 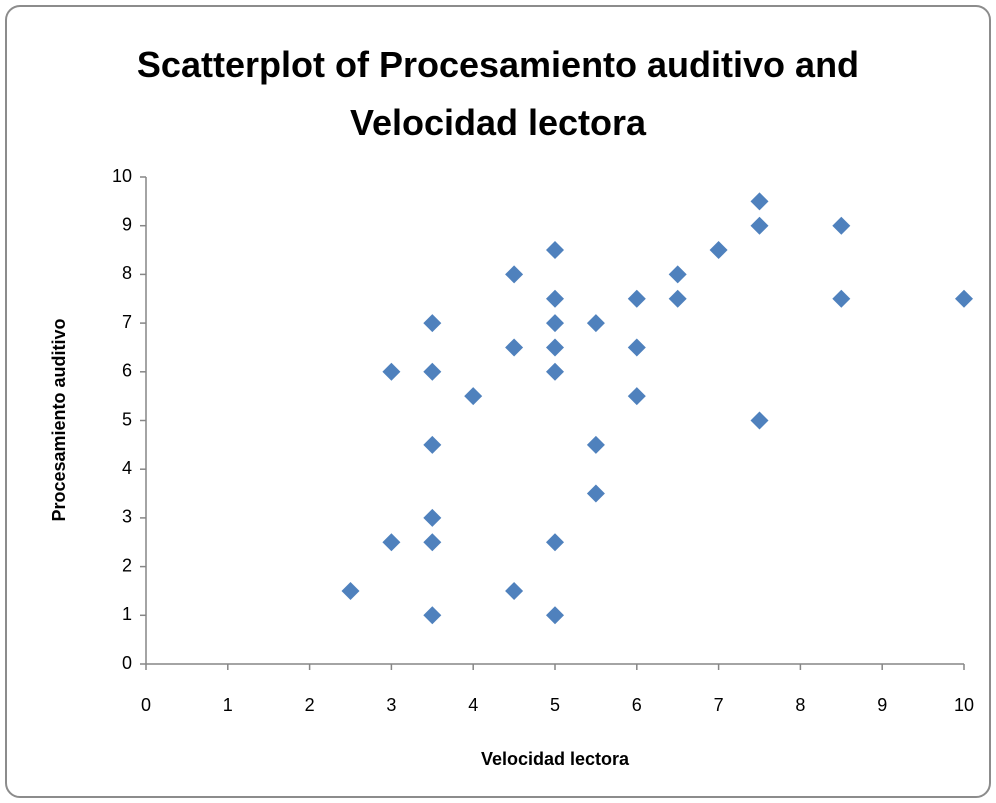 What do you see at coordinates (127, 565) in the screenshot?
I see `y-tick-label: 2` at bounding box center [127, 565].